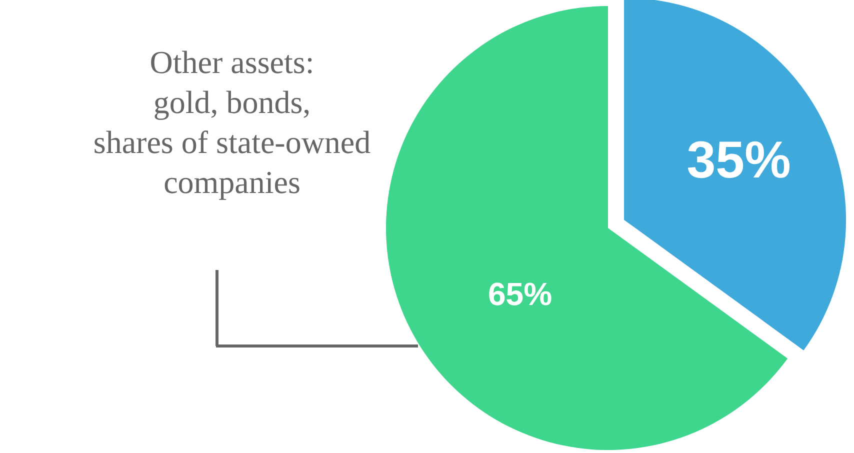  I want to click on data-label: 65%, so click(520, 294).